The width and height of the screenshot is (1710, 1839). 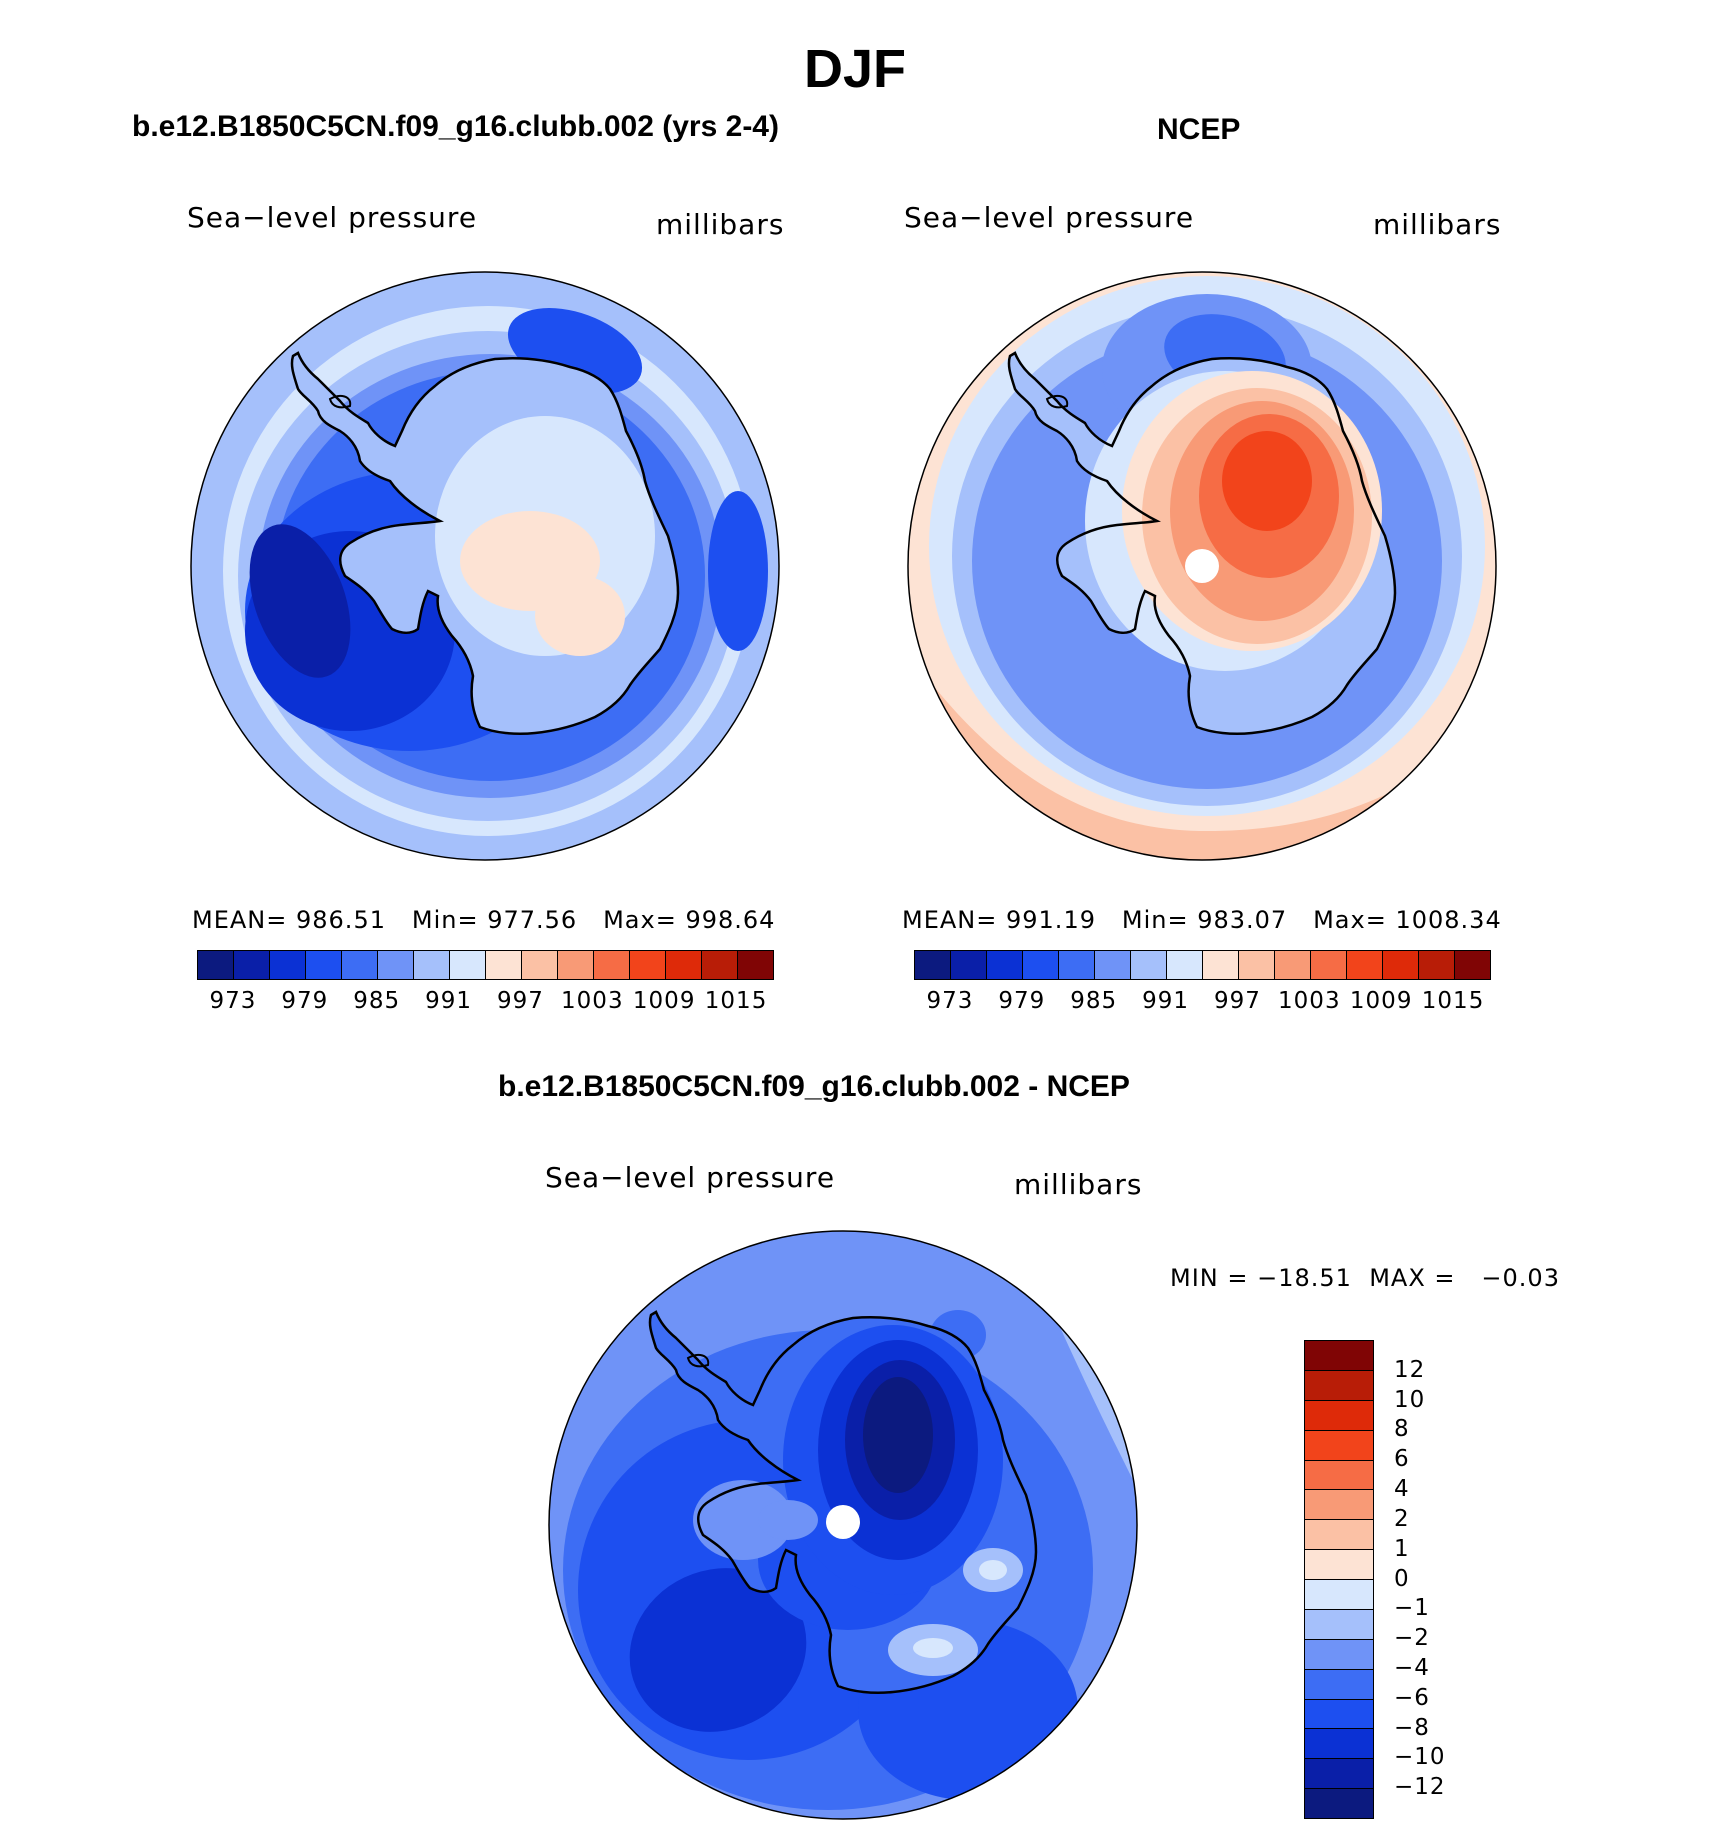 I want to click on model-mean-value: 986.51, so click(x=341, y=920).